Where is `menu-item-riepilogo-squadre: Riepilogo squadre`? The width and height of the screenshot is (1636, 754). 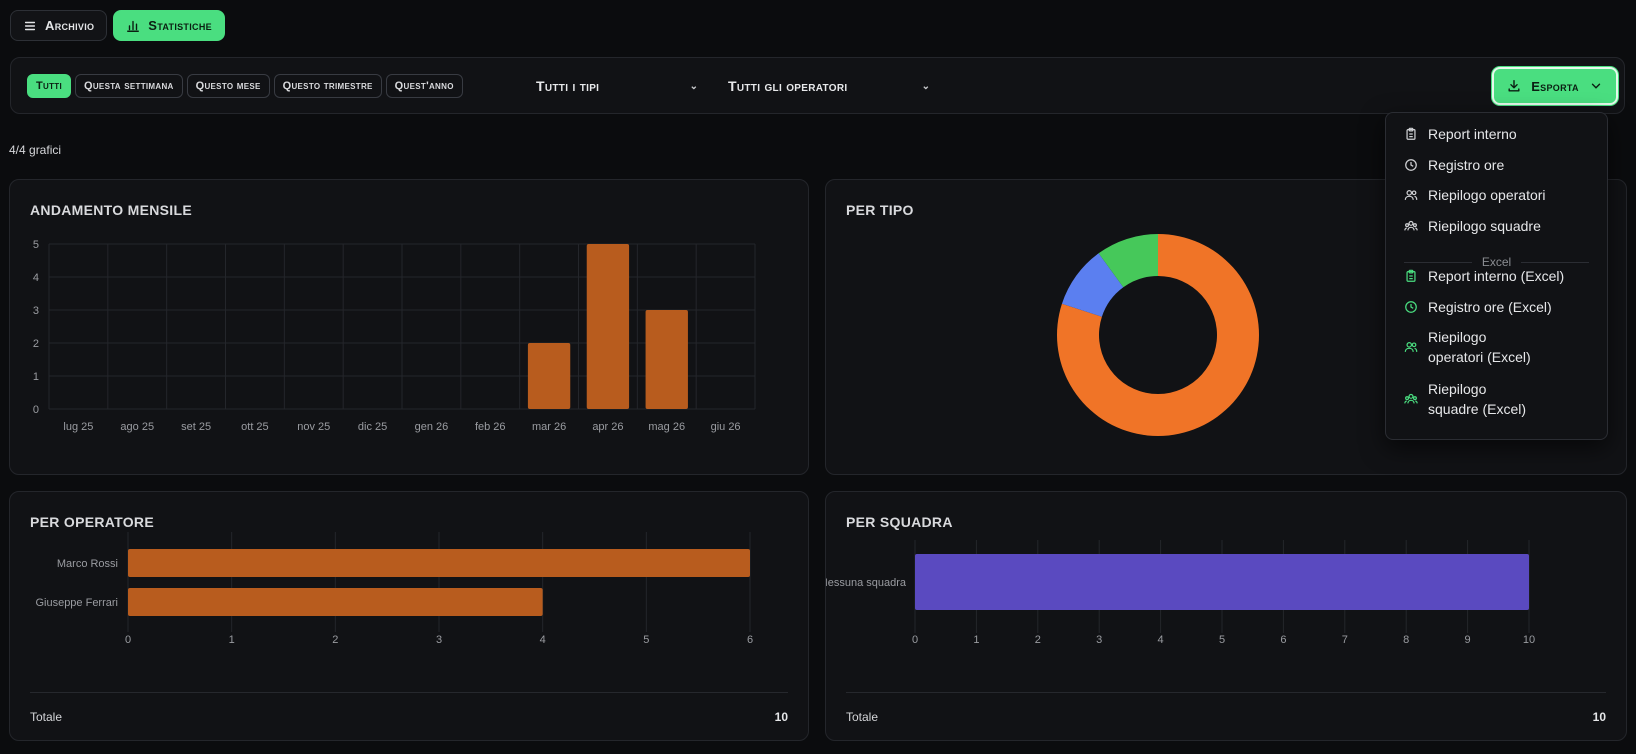
menu-item-riepilogo-squadre: Riepilogo squadre is located at coordinates (1500, 226).